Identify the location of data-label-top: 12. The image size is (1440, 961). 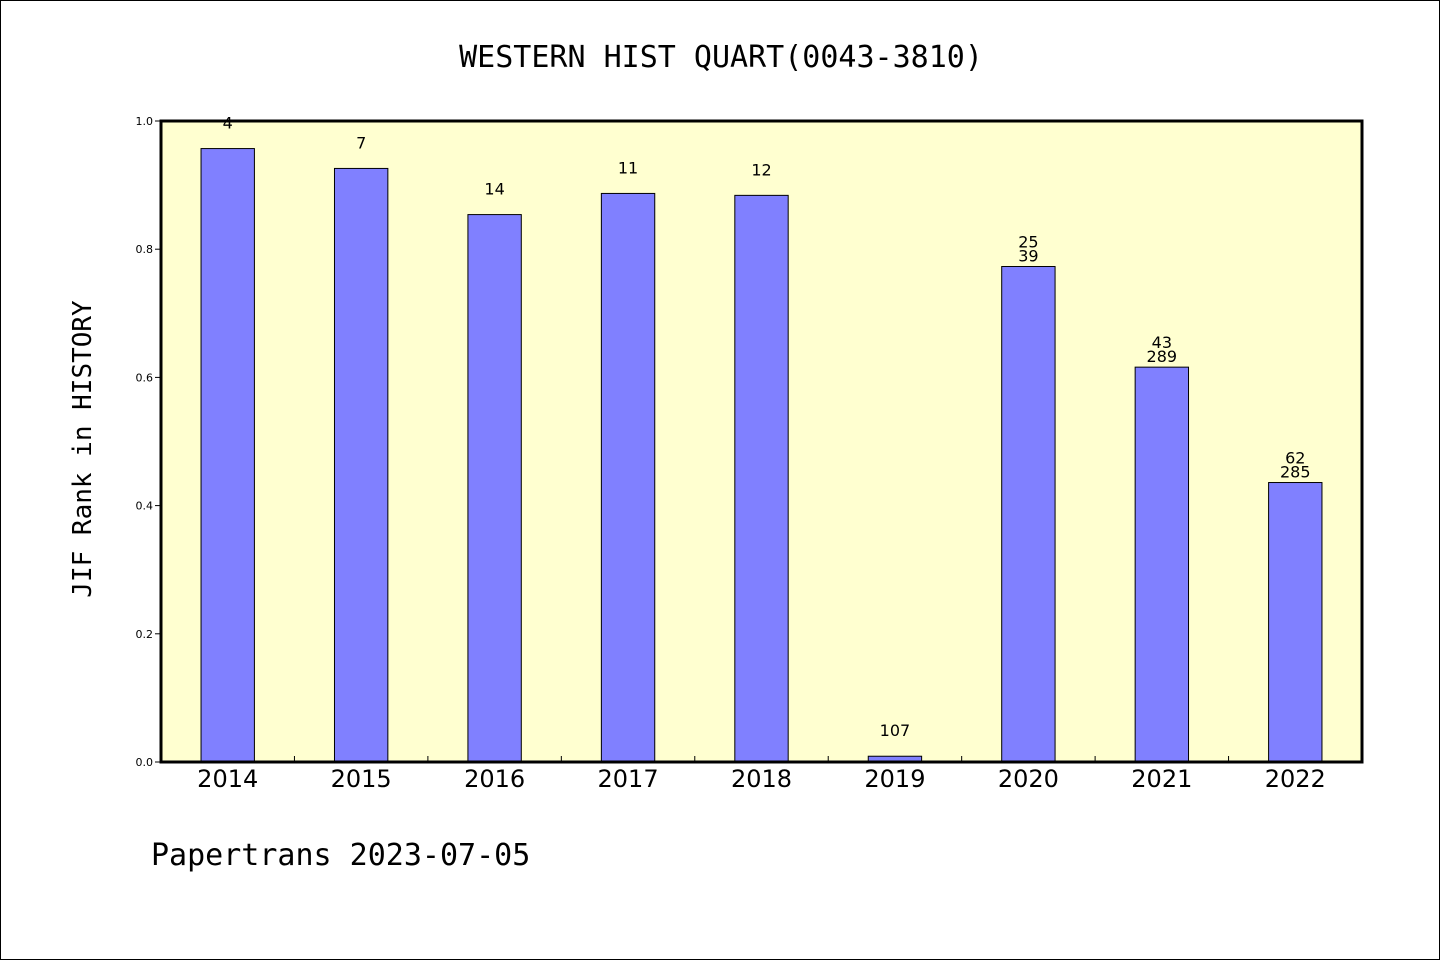
(761, 169).